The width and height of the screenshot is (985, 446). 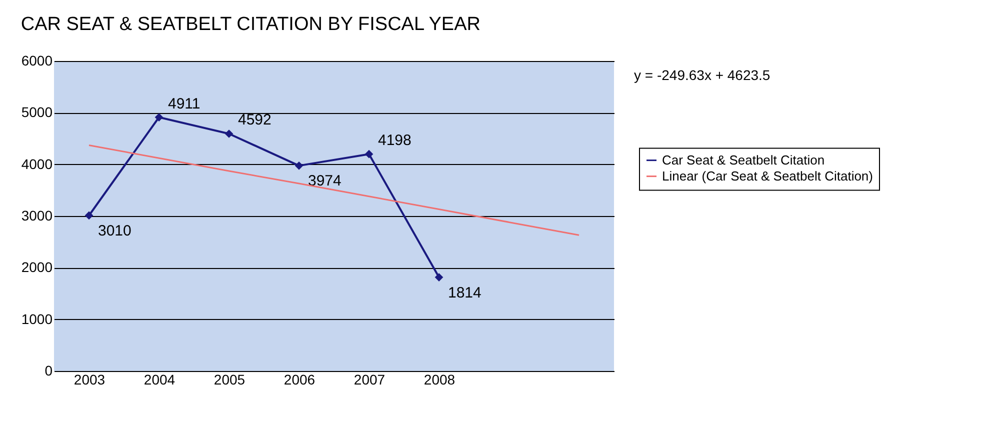 I want to click on x-tick-label: 2006, so click(x=300, y=380).